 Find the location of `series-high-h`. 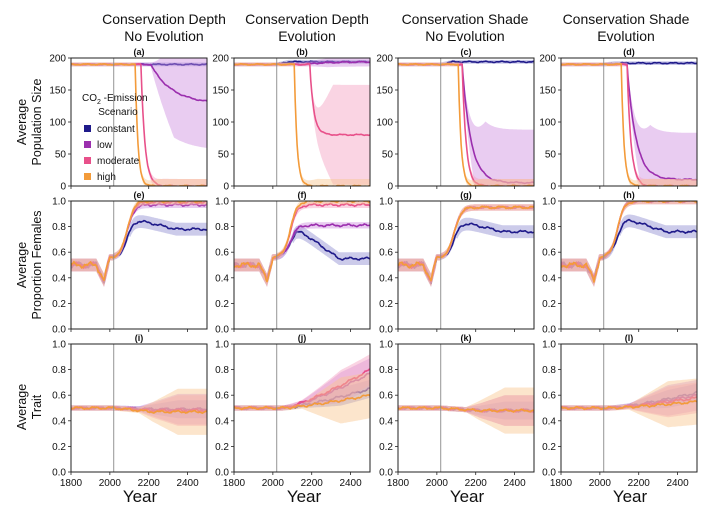

series-high-h is located at coordinates (629, 242).